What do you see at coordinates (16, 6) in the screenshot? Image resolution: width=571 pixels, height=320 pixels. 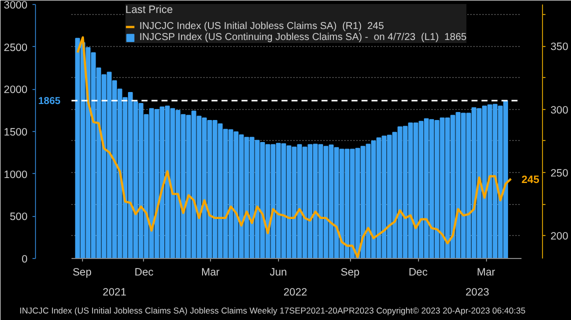 I see `y-tick-label: 3000` at bounding box center [16, 6].